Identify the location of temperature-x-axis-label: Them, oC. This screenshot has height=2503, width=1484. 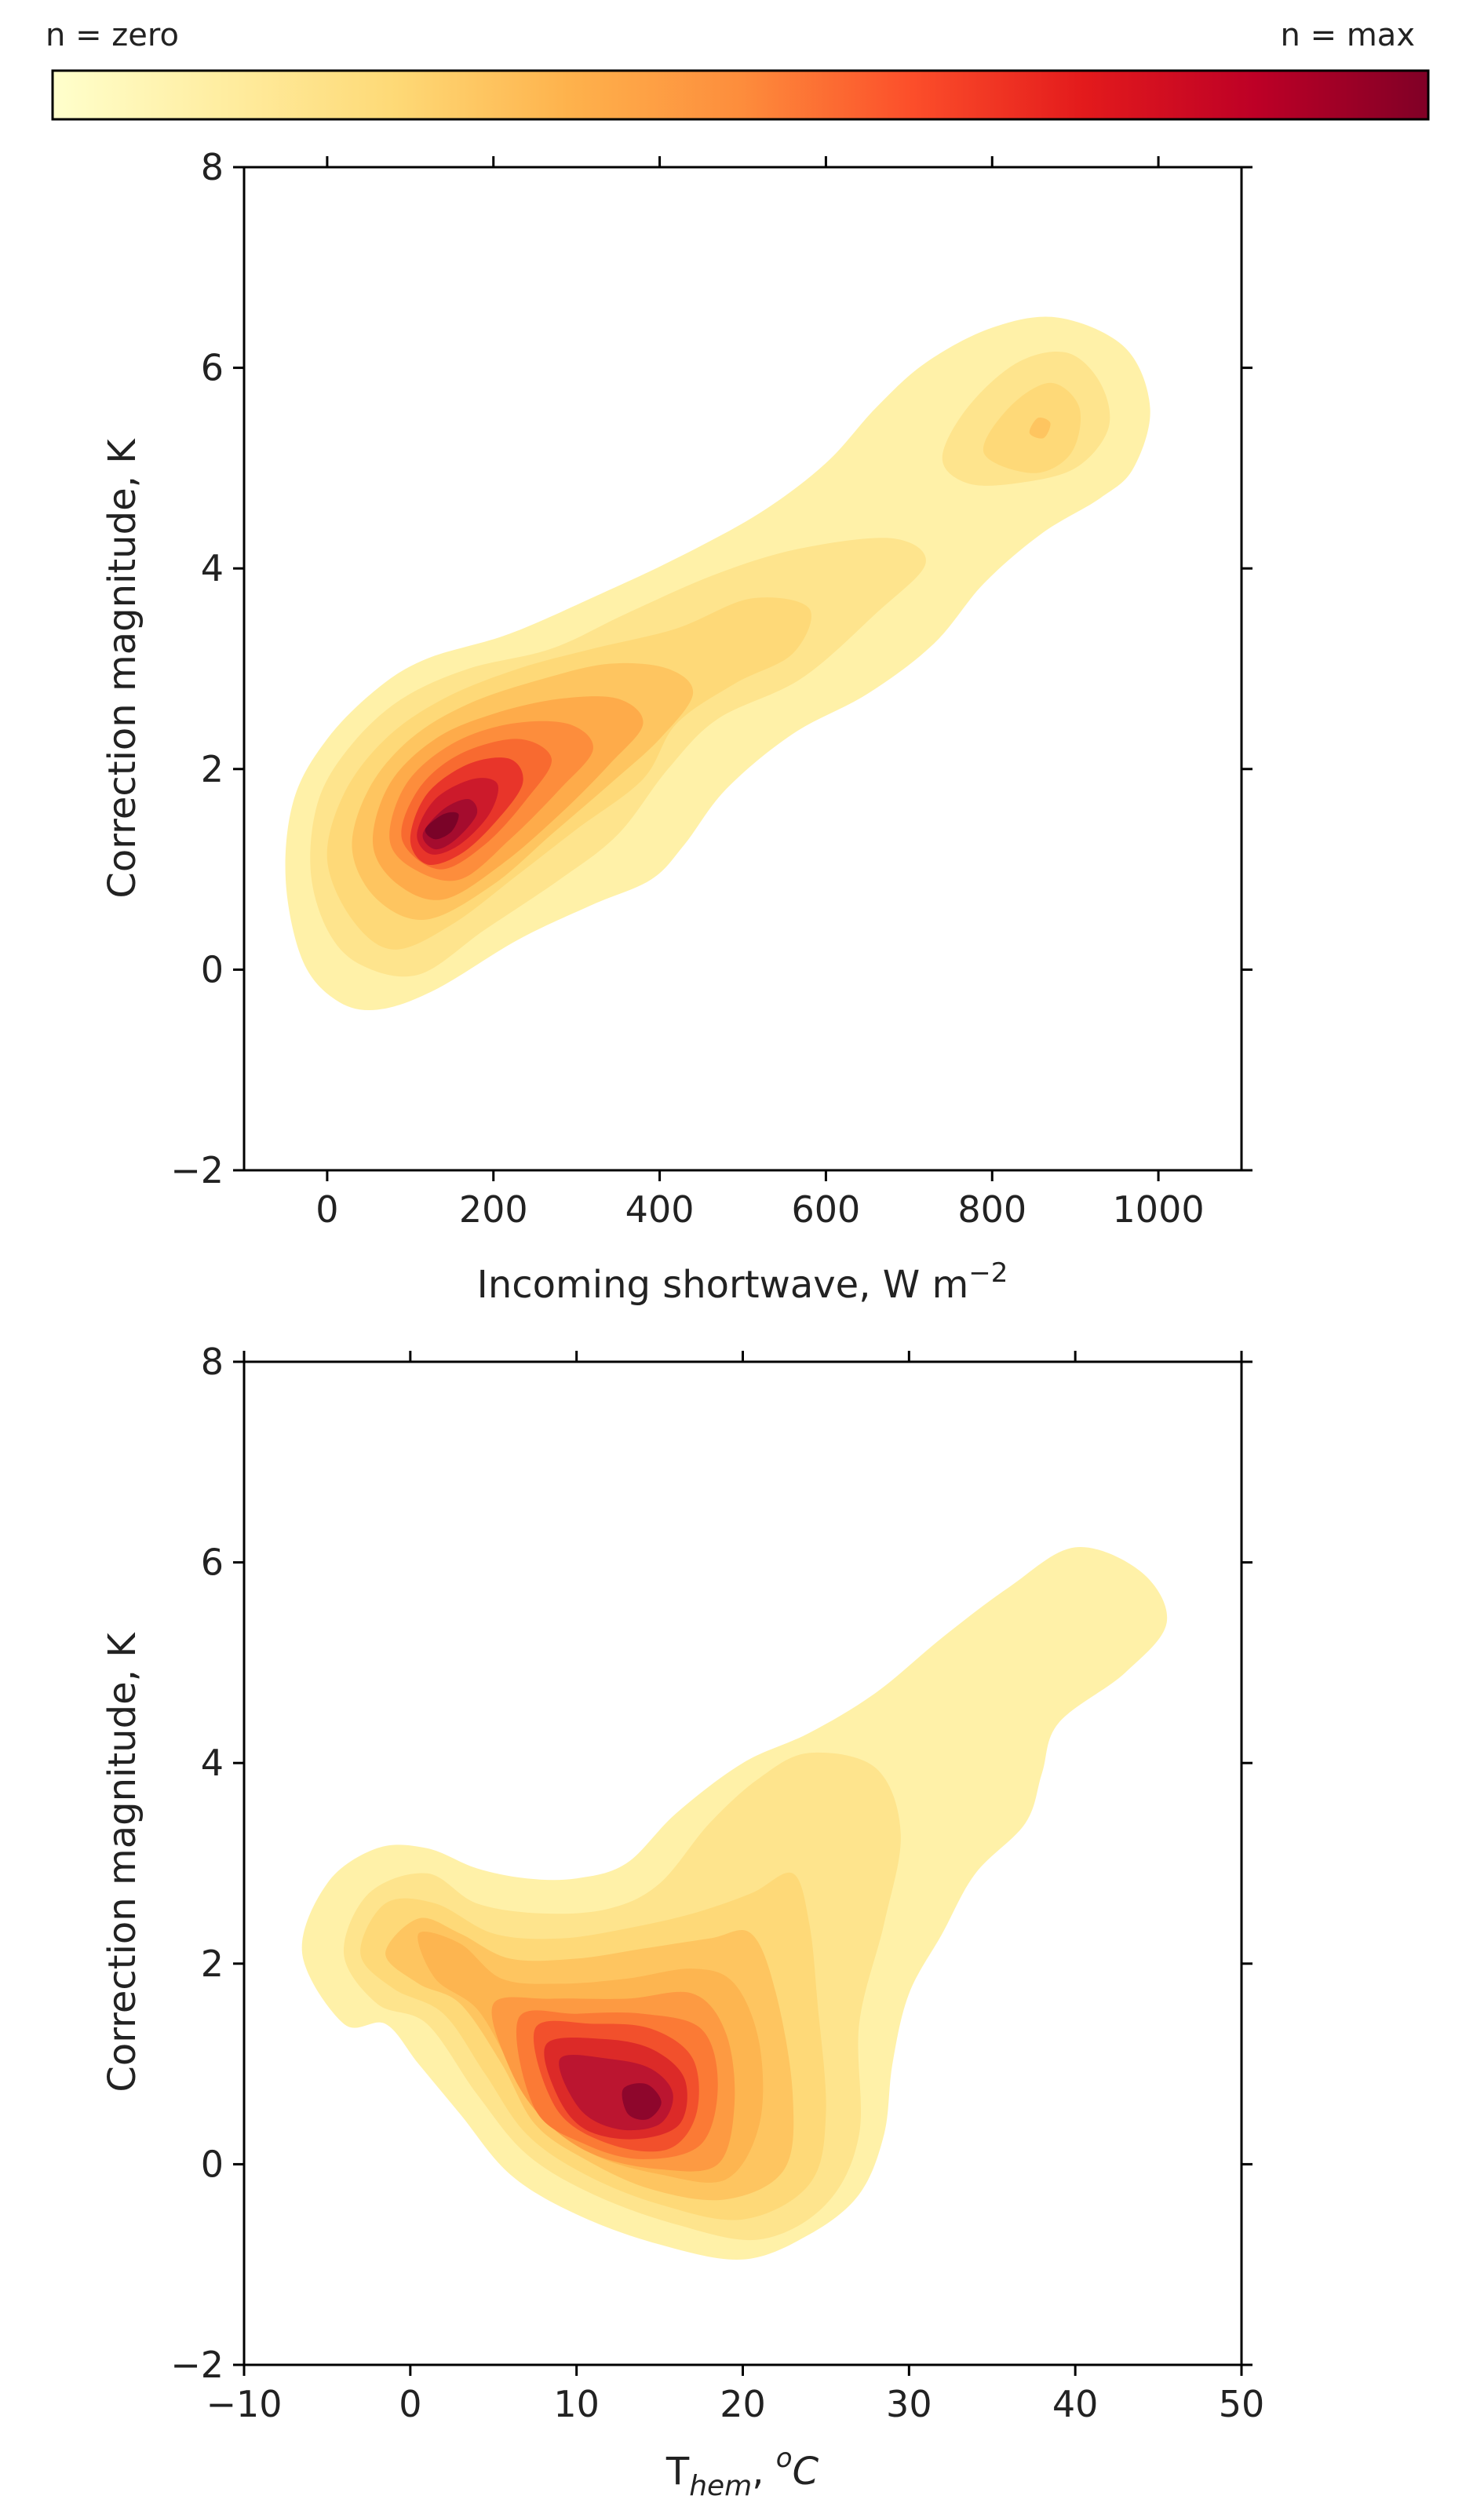
(742, 2472).